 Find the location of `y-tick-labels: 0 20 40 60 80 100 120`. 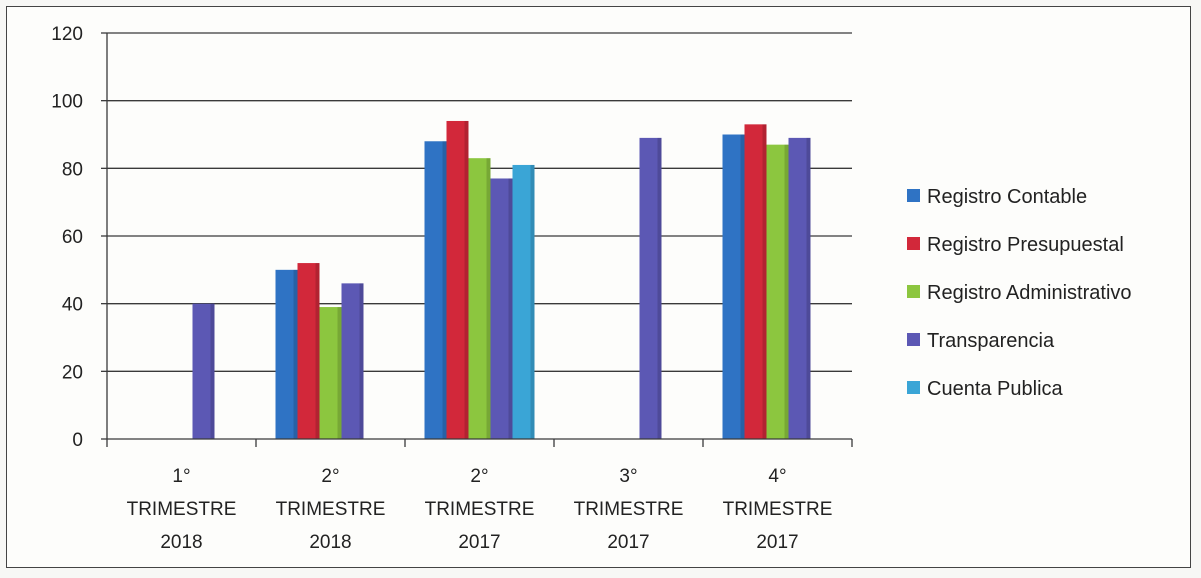

y-tick-labels: 0 20 40 60 80 100 120 is located at coordinates (67, 237).